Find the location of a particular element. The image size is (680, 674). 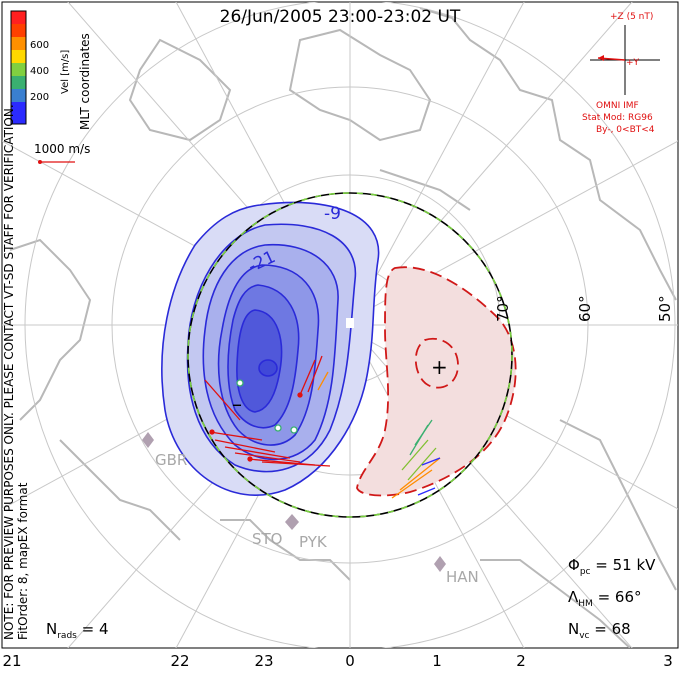

station-marker-gbr is located at coordinates (148, 440).